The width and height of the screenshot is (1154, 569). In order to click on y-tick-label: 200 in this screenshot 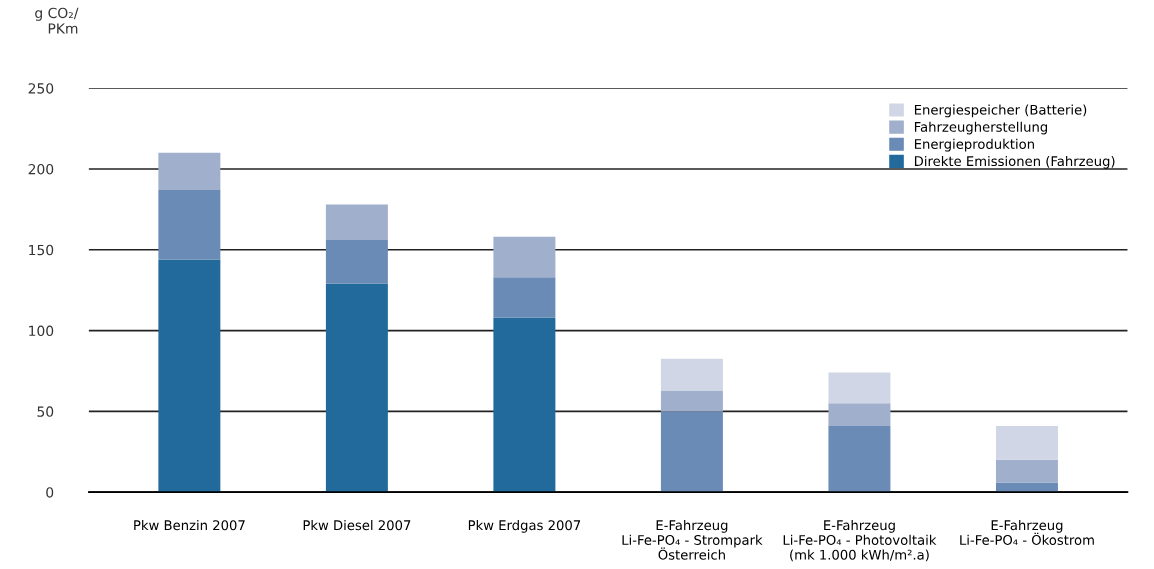, I will do `click(41, 169)`.